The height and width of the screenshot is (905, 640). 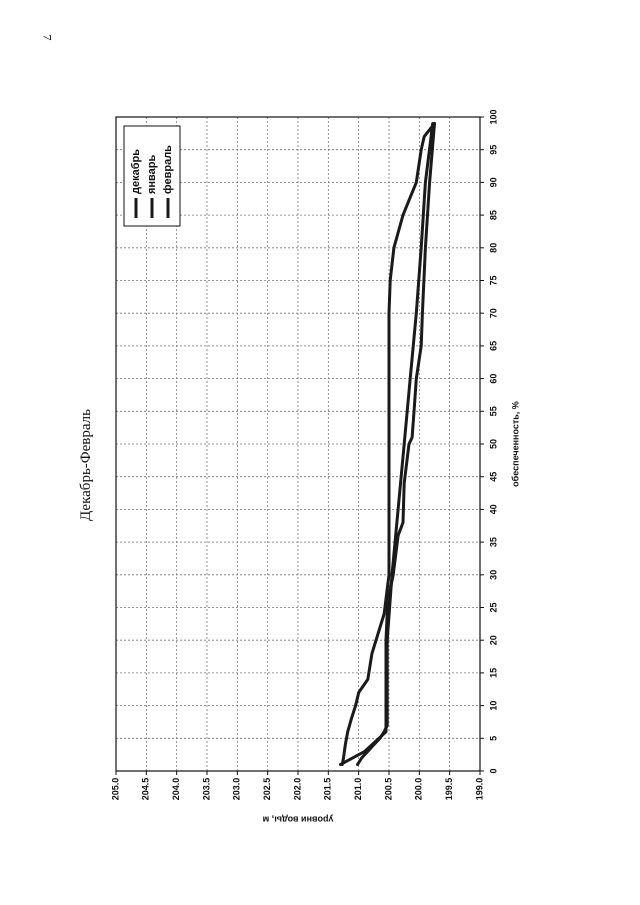 What do you see at coordinates (493, 542) in the screenshot?
I see `x-tick-label: 35` at bounding box center [493, 542].